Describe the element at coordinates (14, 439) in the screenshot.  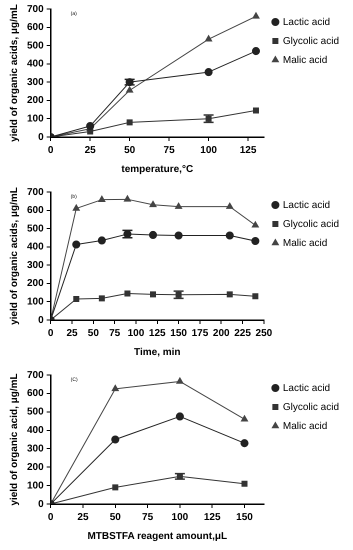
I see `y-axis-title: yield of organic acid, μg/mL` at that location.